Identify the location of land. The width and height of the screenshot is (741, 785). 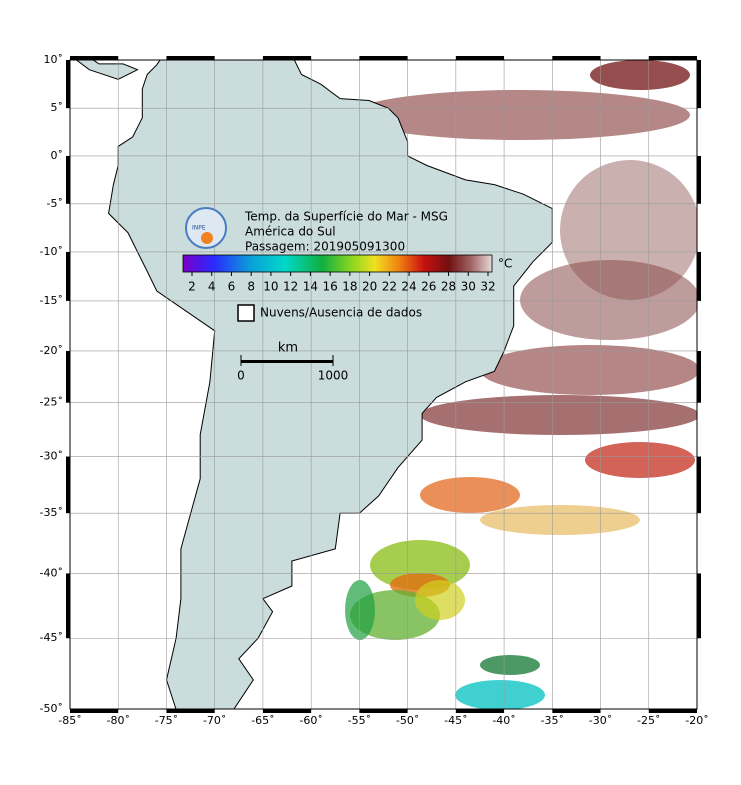
(107, 70).